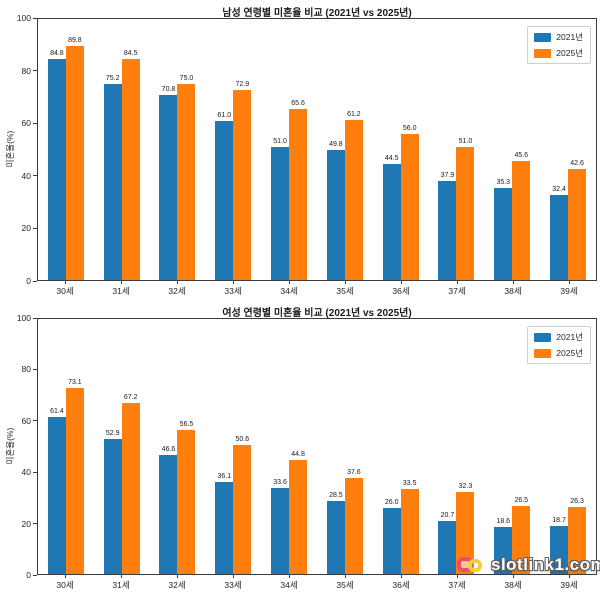 The image size is (600, 600). I want to click on bar-group-31세: 75.2 84.5, so click(122, 149).